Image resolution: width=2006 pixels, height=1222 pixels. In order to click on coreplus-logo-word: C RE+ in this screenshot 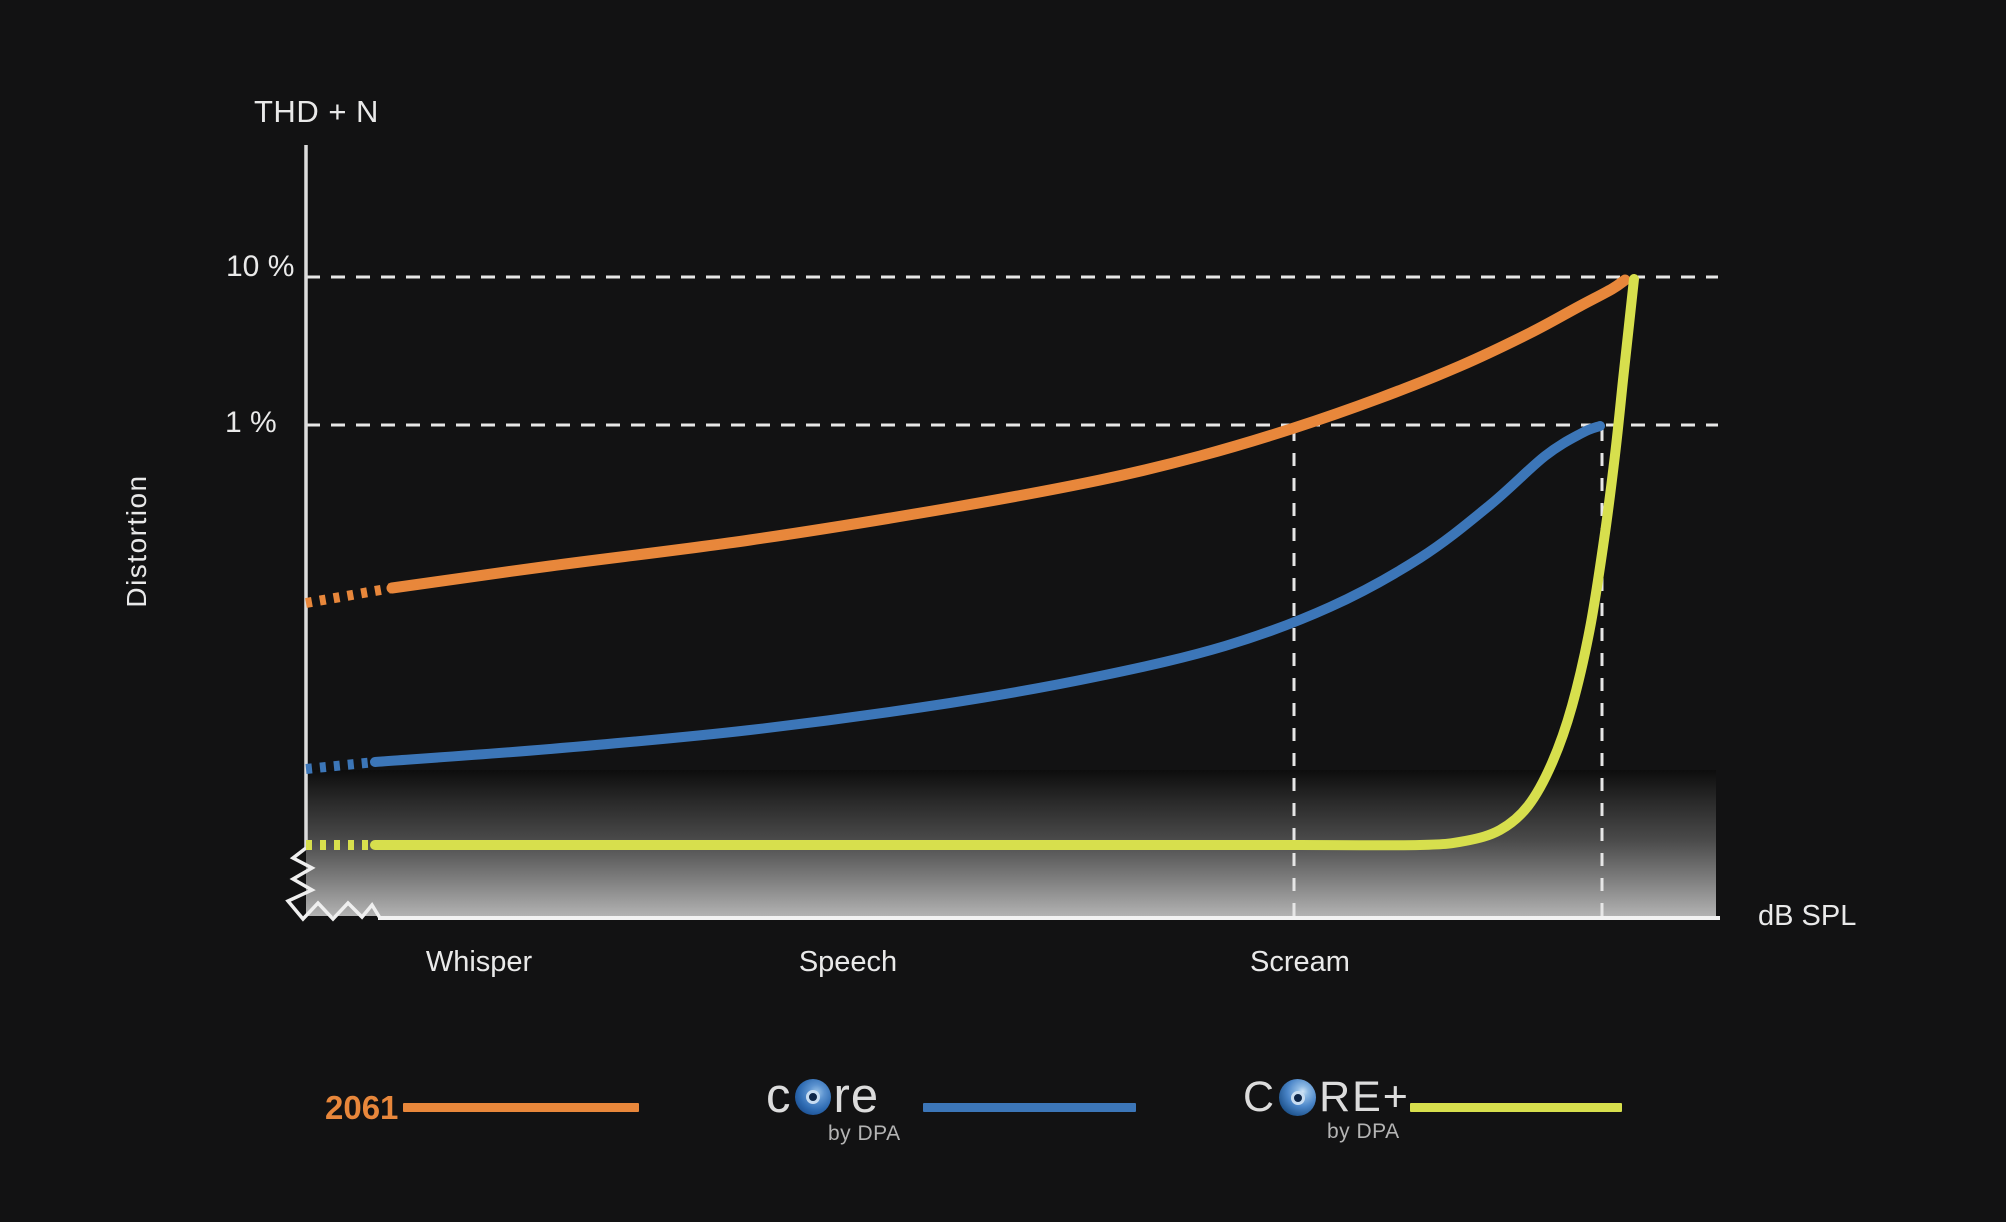, I will do `click(1326, 1097)`.